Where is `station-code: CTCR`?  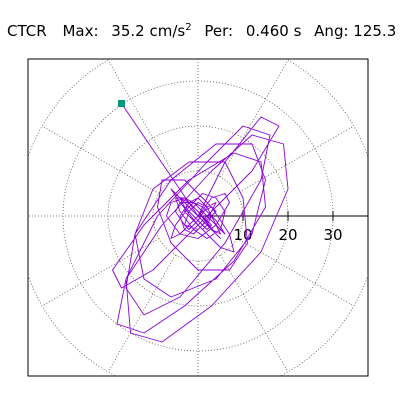 station-code: CTCR is located at coordinates (27, 31).